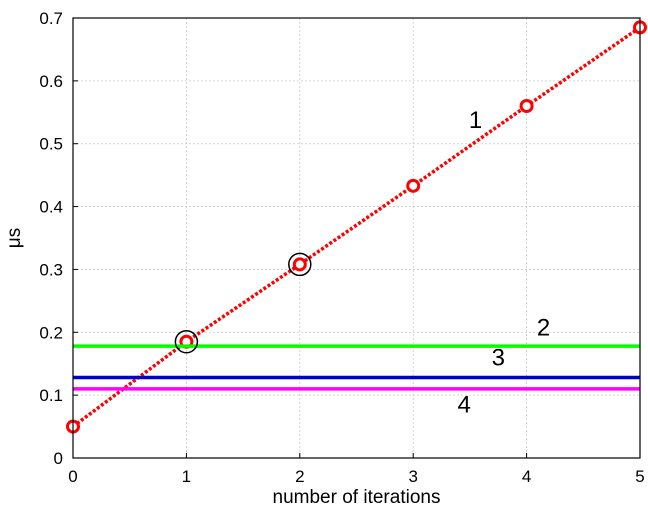  Describe the element at coordinates (51, 269) in the screenshot. I see `y-tick-label: 0.3` at that location.